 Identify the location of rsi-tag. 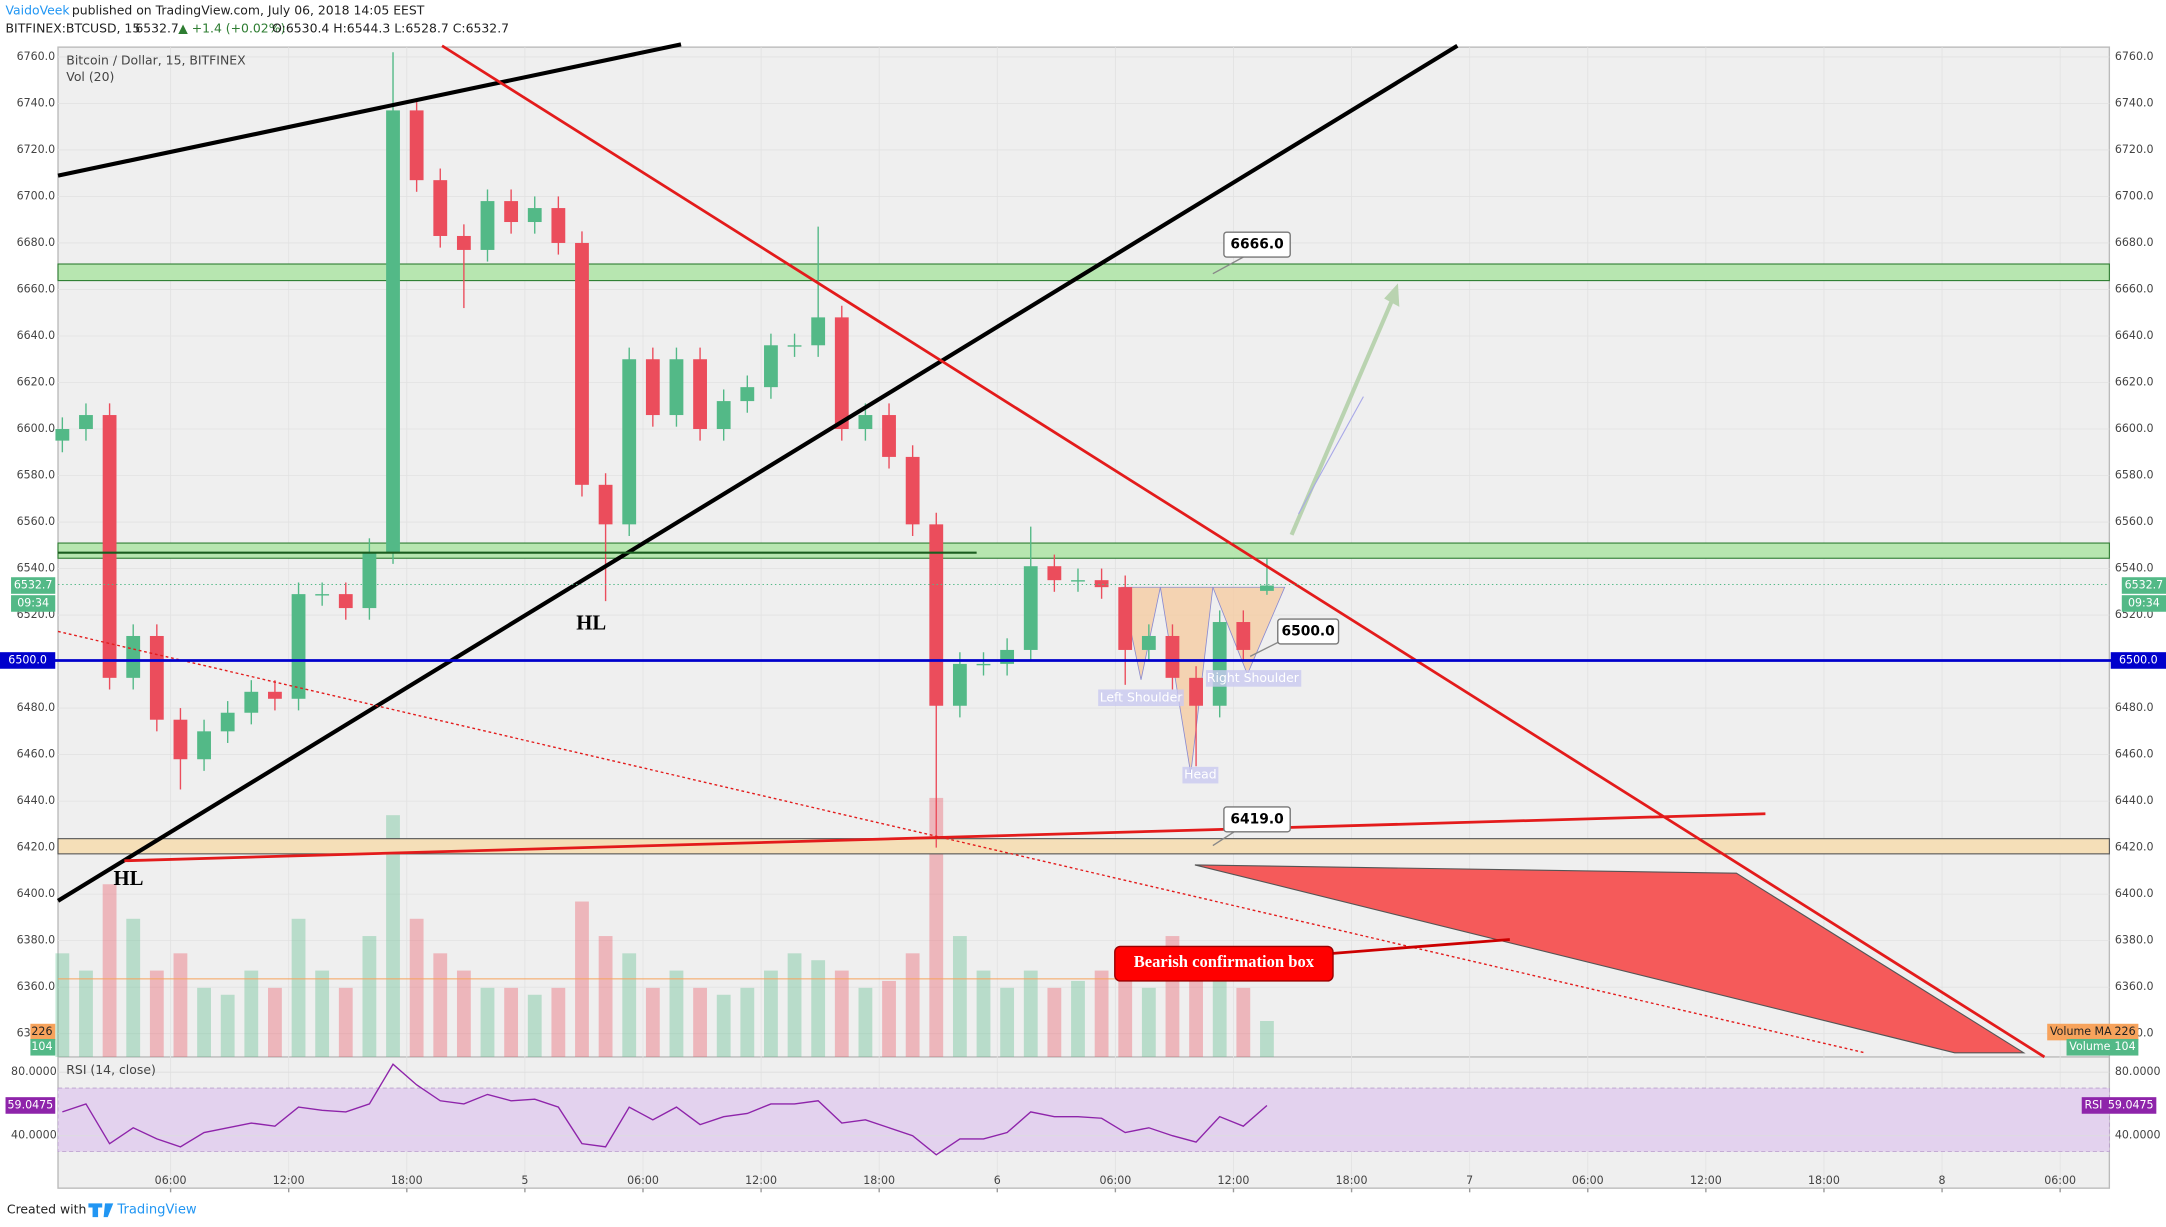
(30, 1105).